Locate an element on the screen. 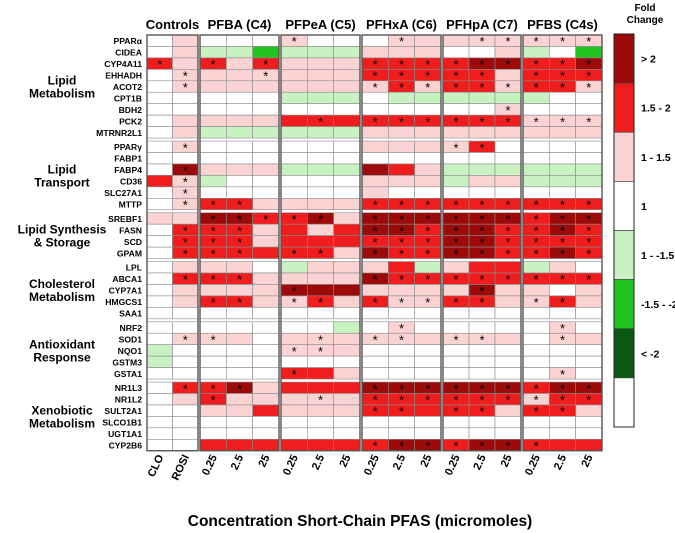 This screenshot has height=533, width=675. group-label: Xenobiotic Metabolism is located at coordinates (62, 416).